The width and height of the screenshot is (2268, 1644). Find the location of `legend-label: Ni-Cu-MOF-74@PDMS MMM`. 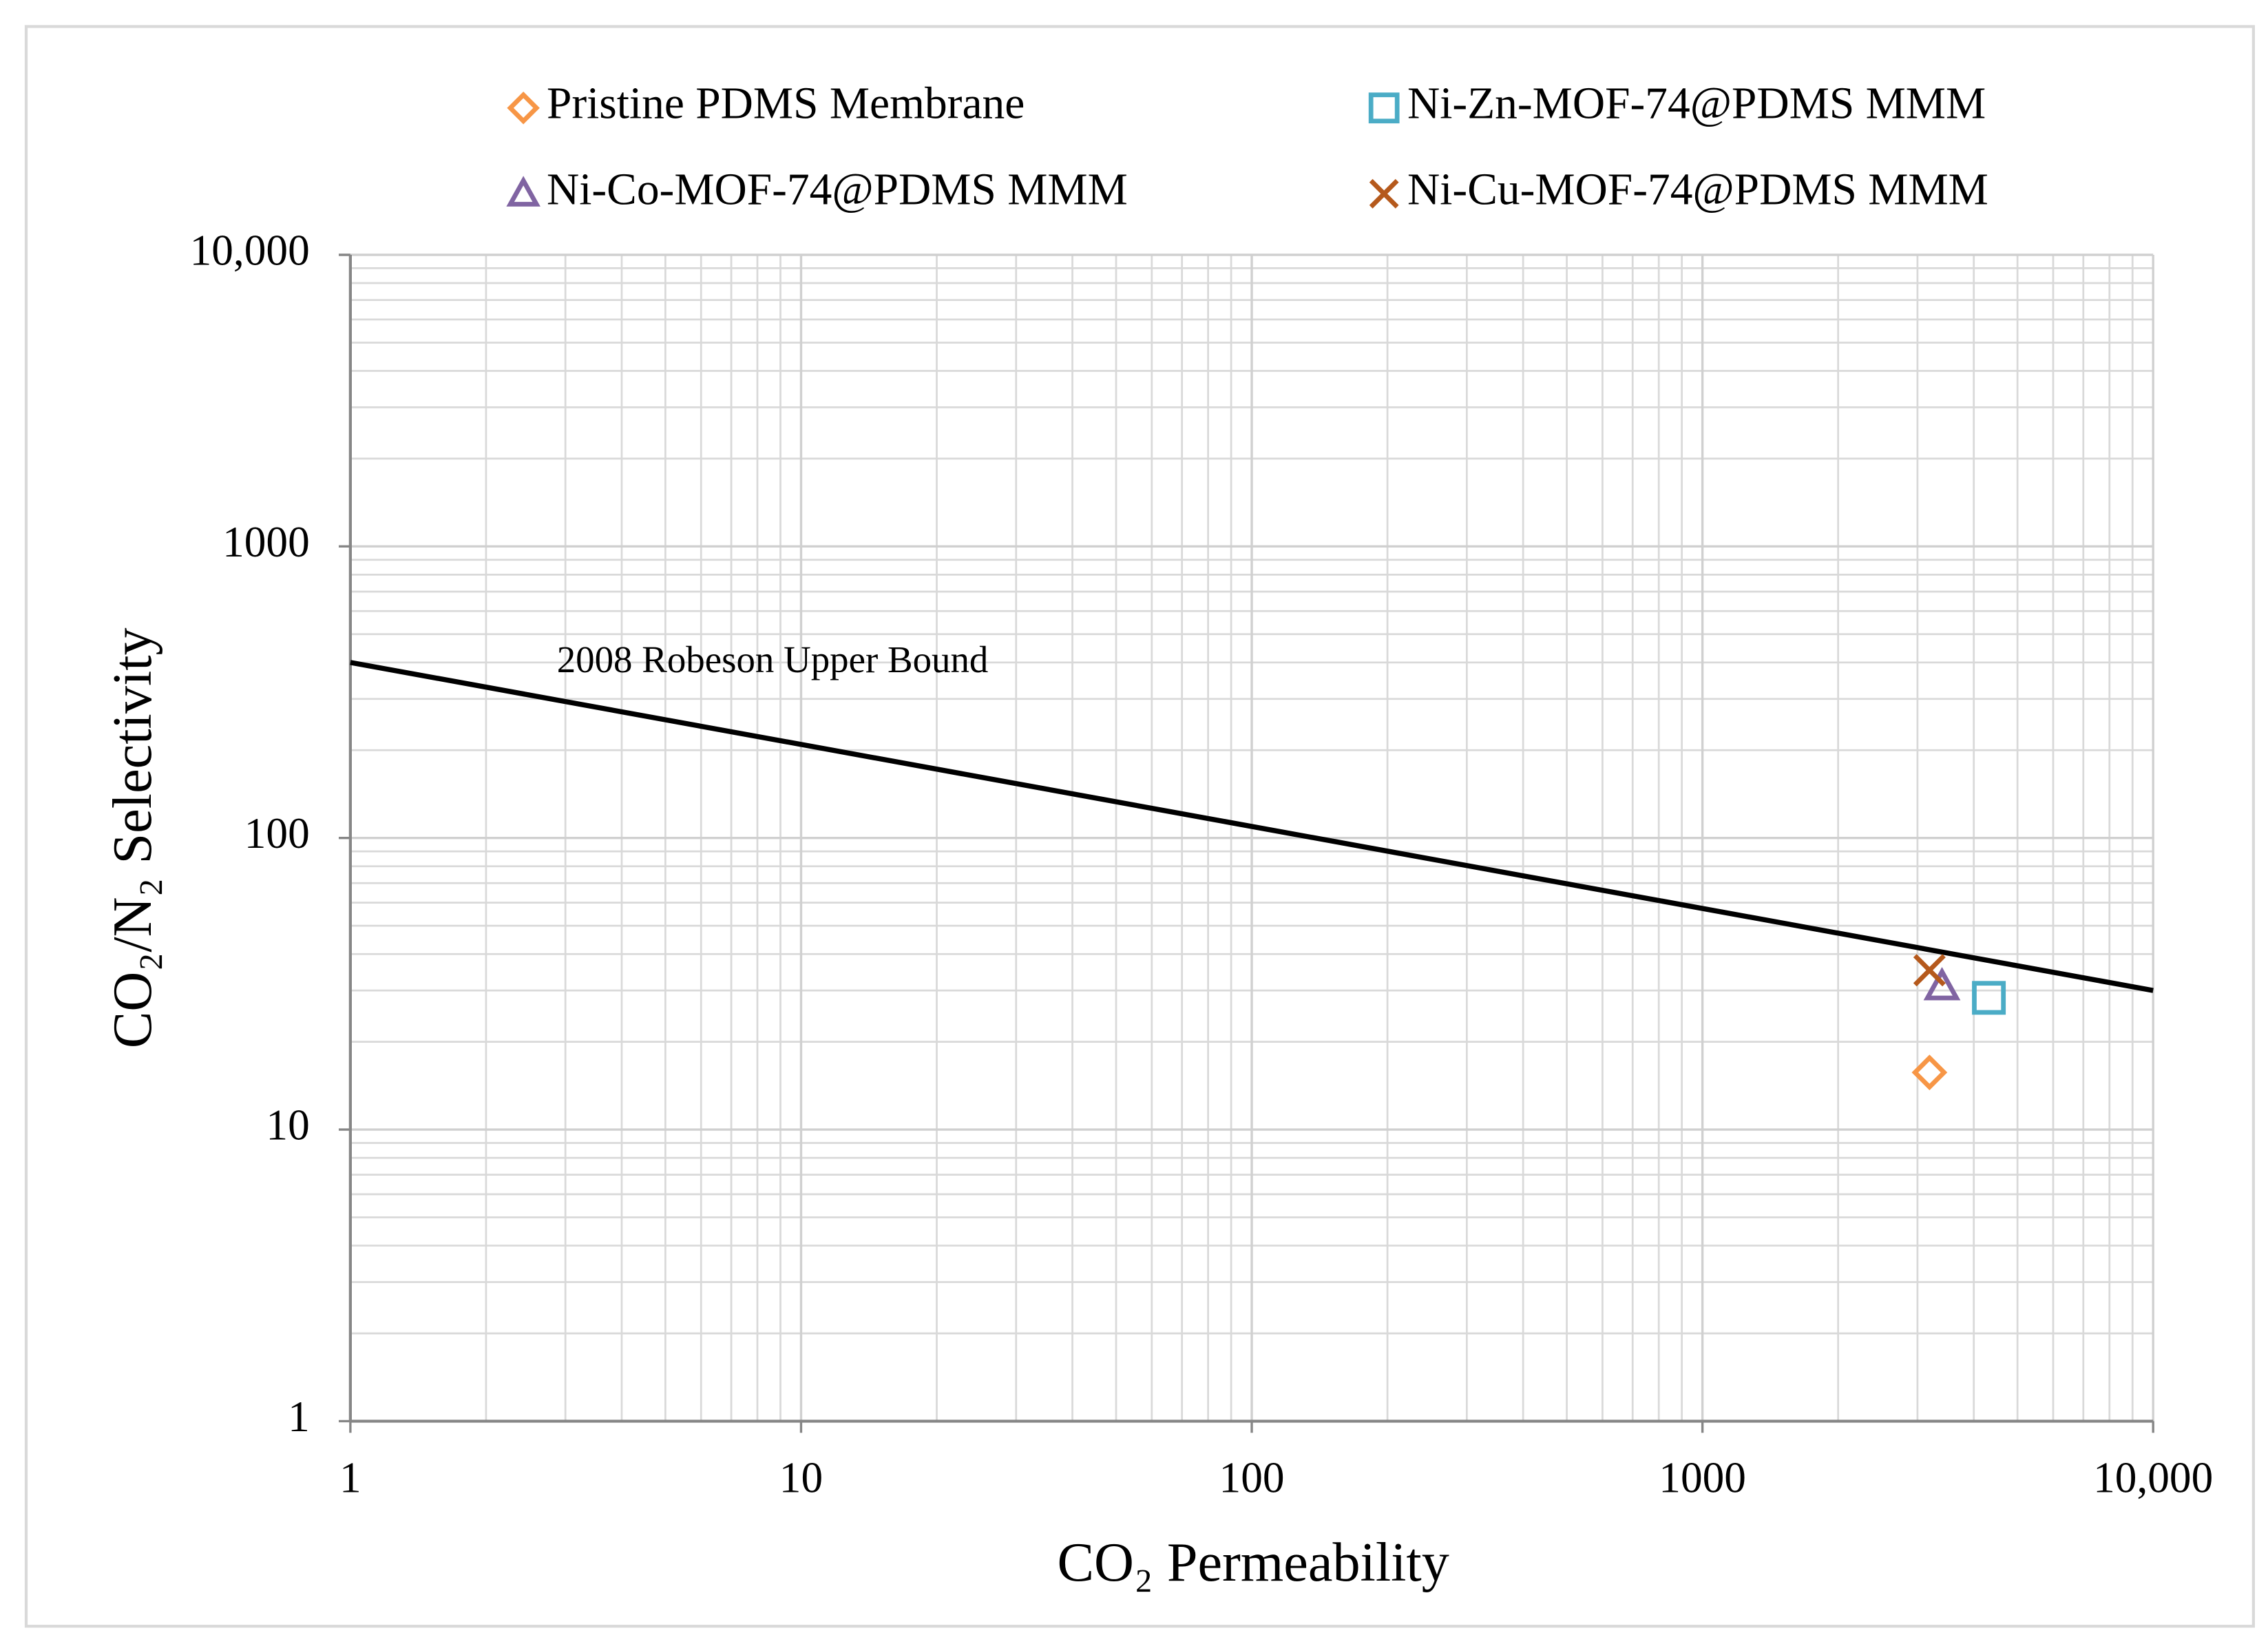

legend-label: Ni-Cu-MOF-74@PDMS MMM is located at coordinates (1697, 189).